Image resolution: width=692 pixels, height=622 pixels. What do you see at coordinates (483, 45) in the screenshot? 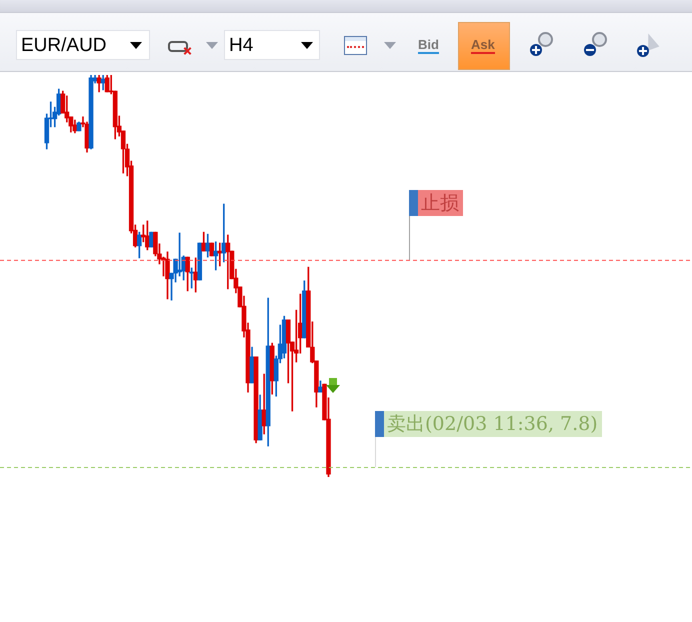
I see `text: Ask` at bounding box center [483, 45].